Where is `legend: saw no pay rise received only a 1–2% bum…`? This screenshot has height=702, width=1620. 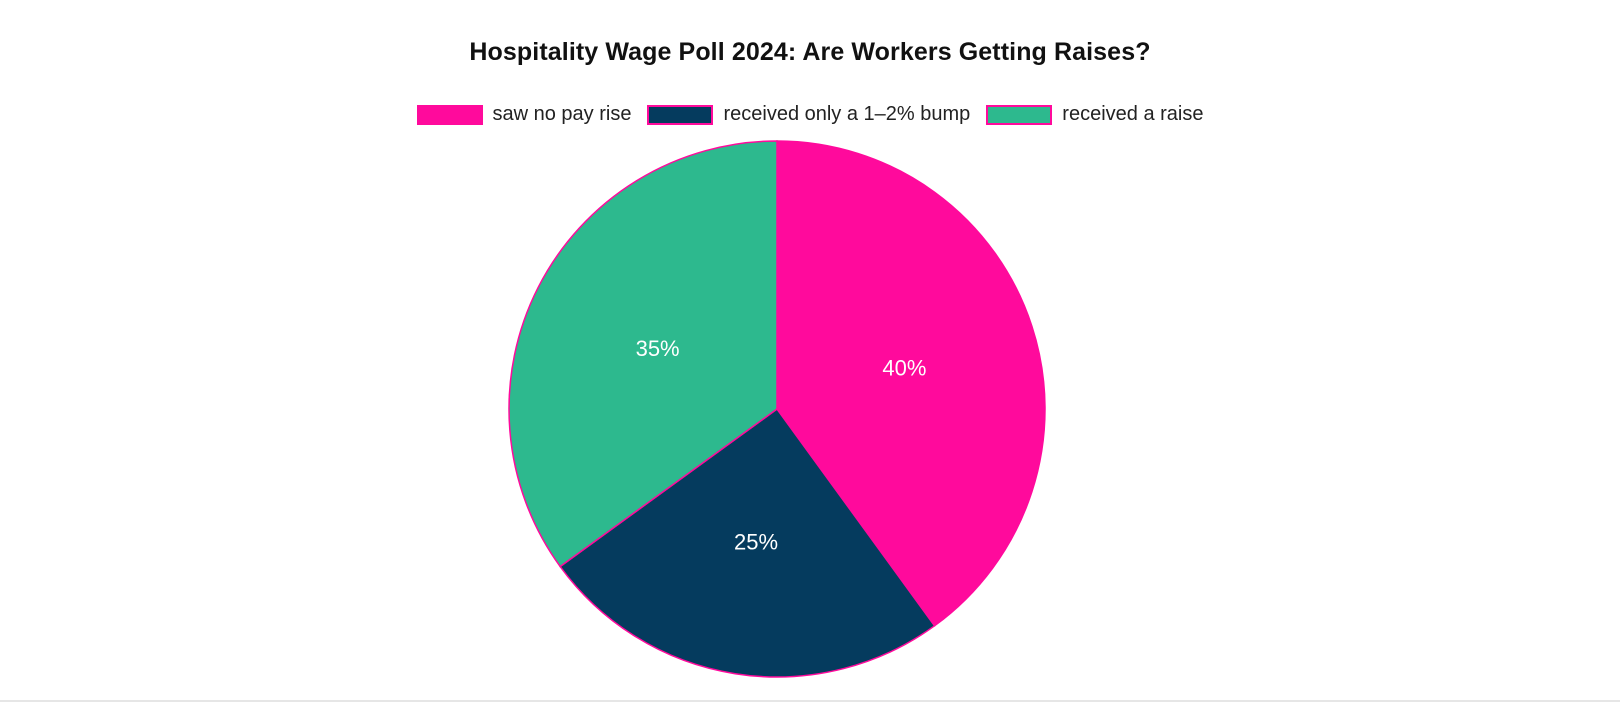
legend: saw no pay rise received only a 1–2% bum… is located at coordinates (810, 114).